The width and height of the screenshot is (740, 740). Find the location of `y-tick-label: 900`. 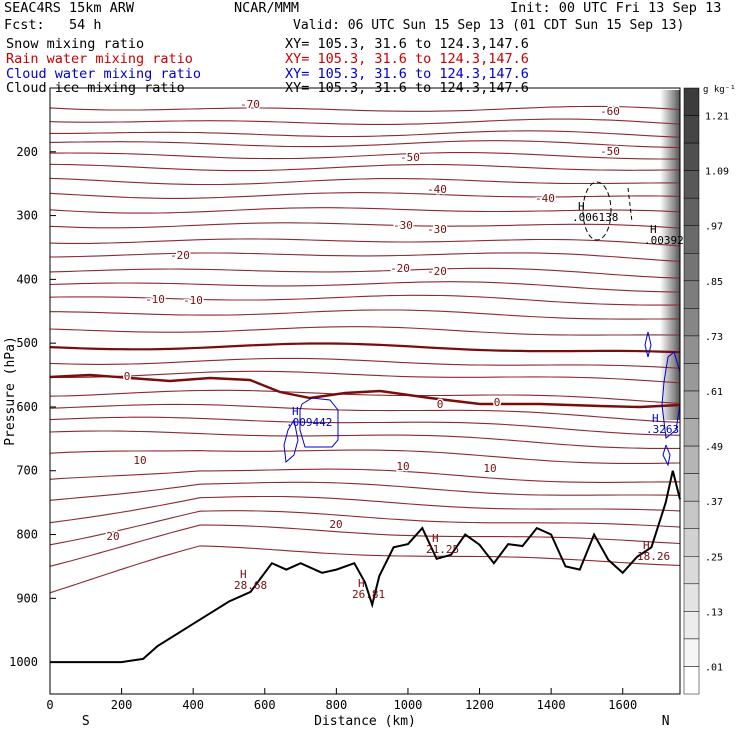

y-tick-label: 900 is located at coordinates (27, 598).